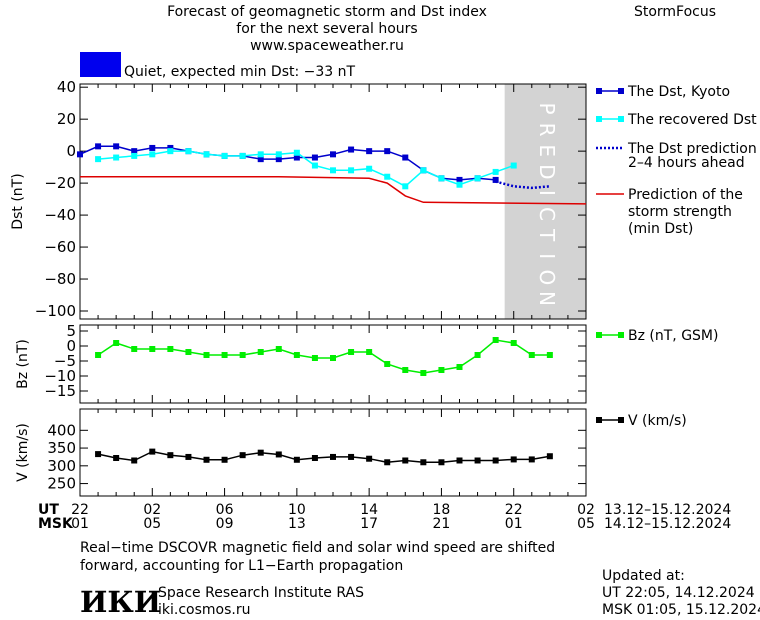  I want to click on updated-ut: UT 22:05, 14.12.2024, so click(678, 593).